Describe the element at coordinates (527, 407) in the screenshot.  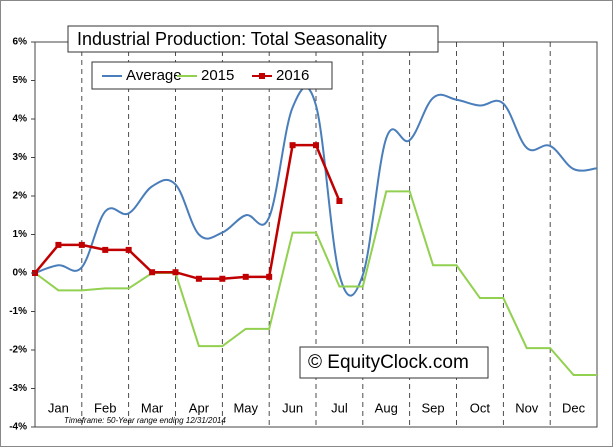
I see `x-tick-label: Nov` at that location.